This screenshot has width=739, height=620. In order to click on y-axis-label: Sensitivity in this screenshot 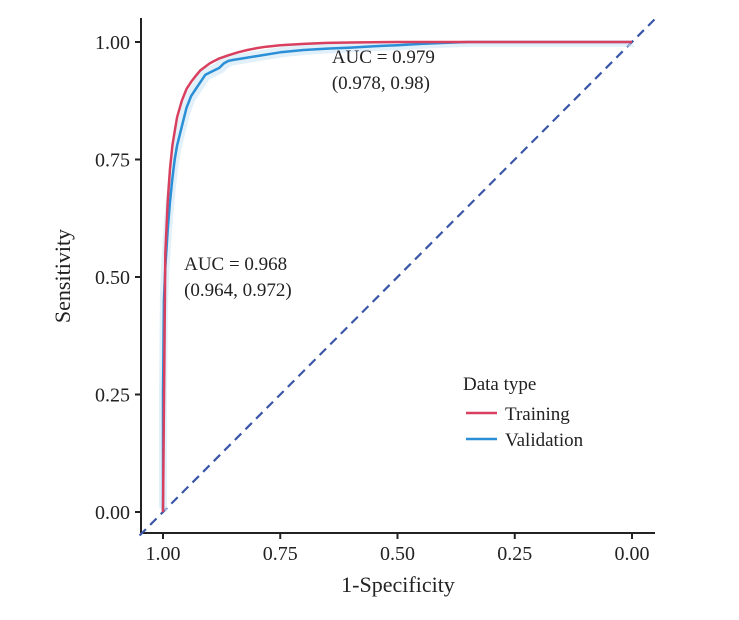, I will do `click(62, 276)`.